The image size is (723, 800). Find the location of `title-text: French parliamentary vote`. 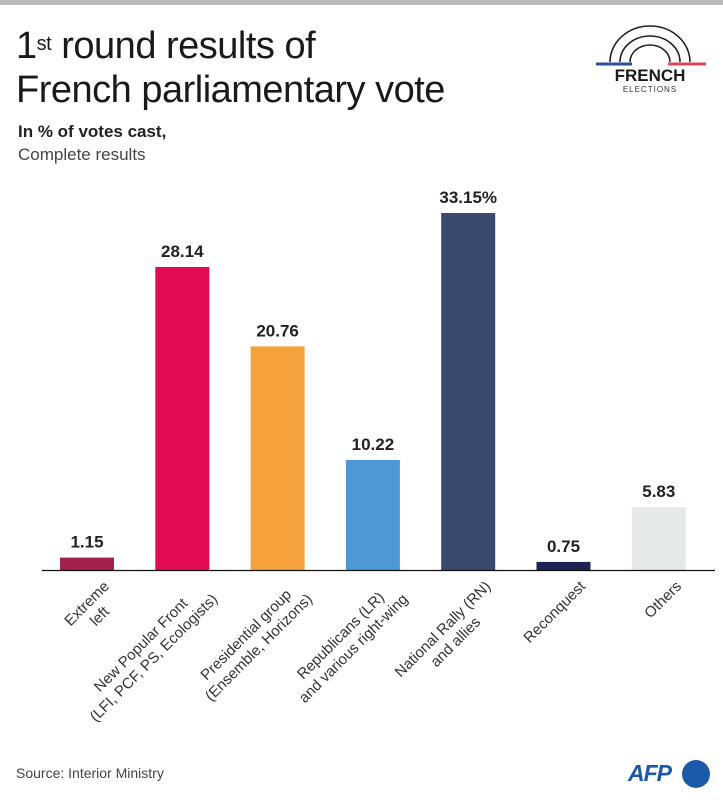

title-text: French parliamentary vote is located at coordinates (230, 90).